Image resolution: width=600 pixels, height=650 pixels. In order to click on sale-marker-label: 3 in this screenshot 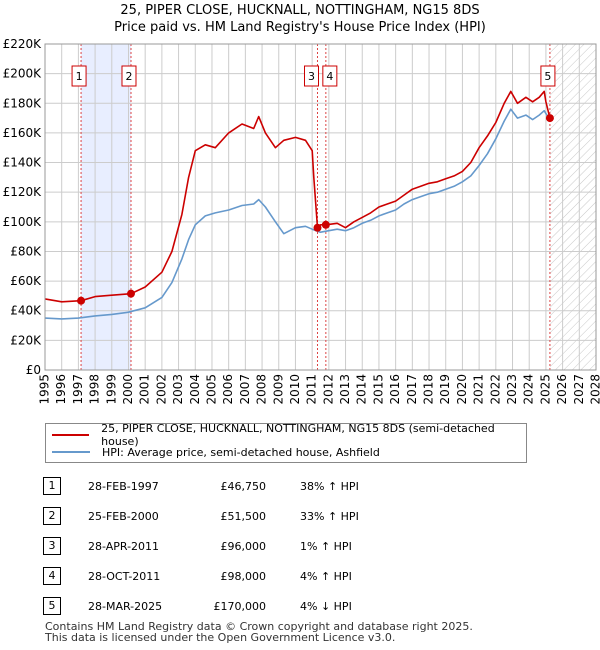, I will do `click(311, 76)`.